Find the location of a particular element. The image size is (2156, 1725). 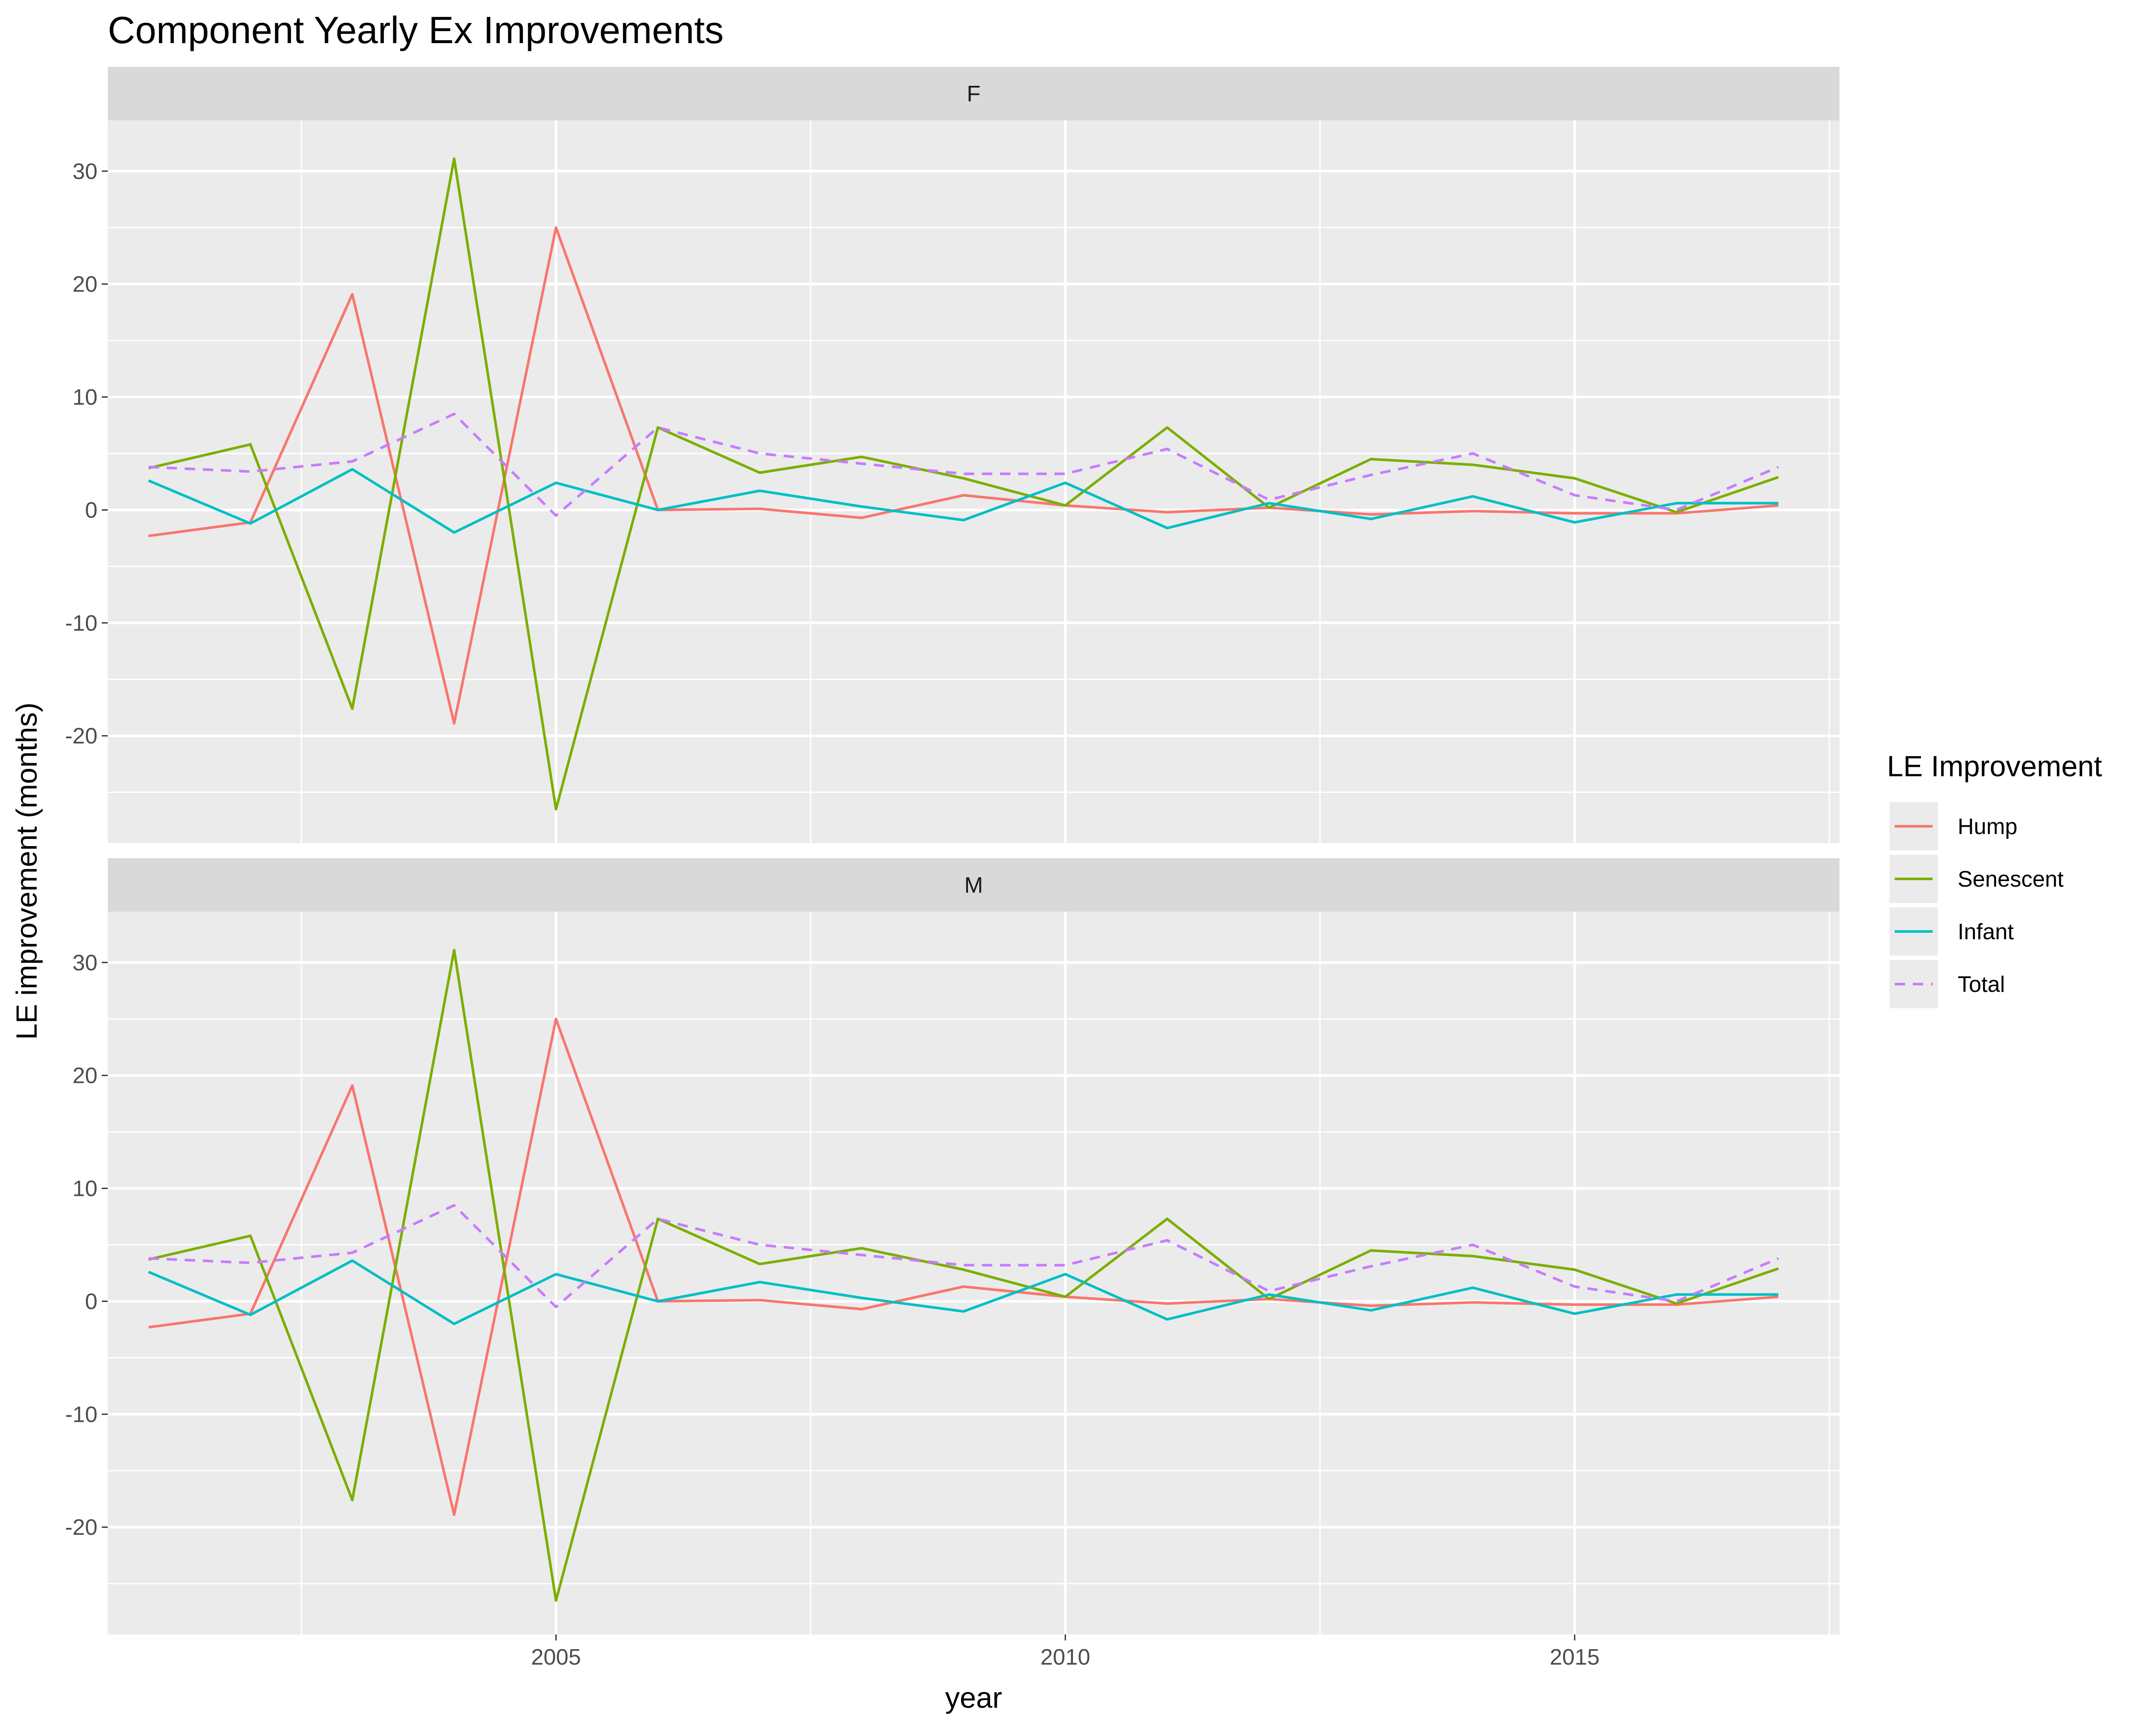

x-axis-title: year is located at coordinates (973, 1697).